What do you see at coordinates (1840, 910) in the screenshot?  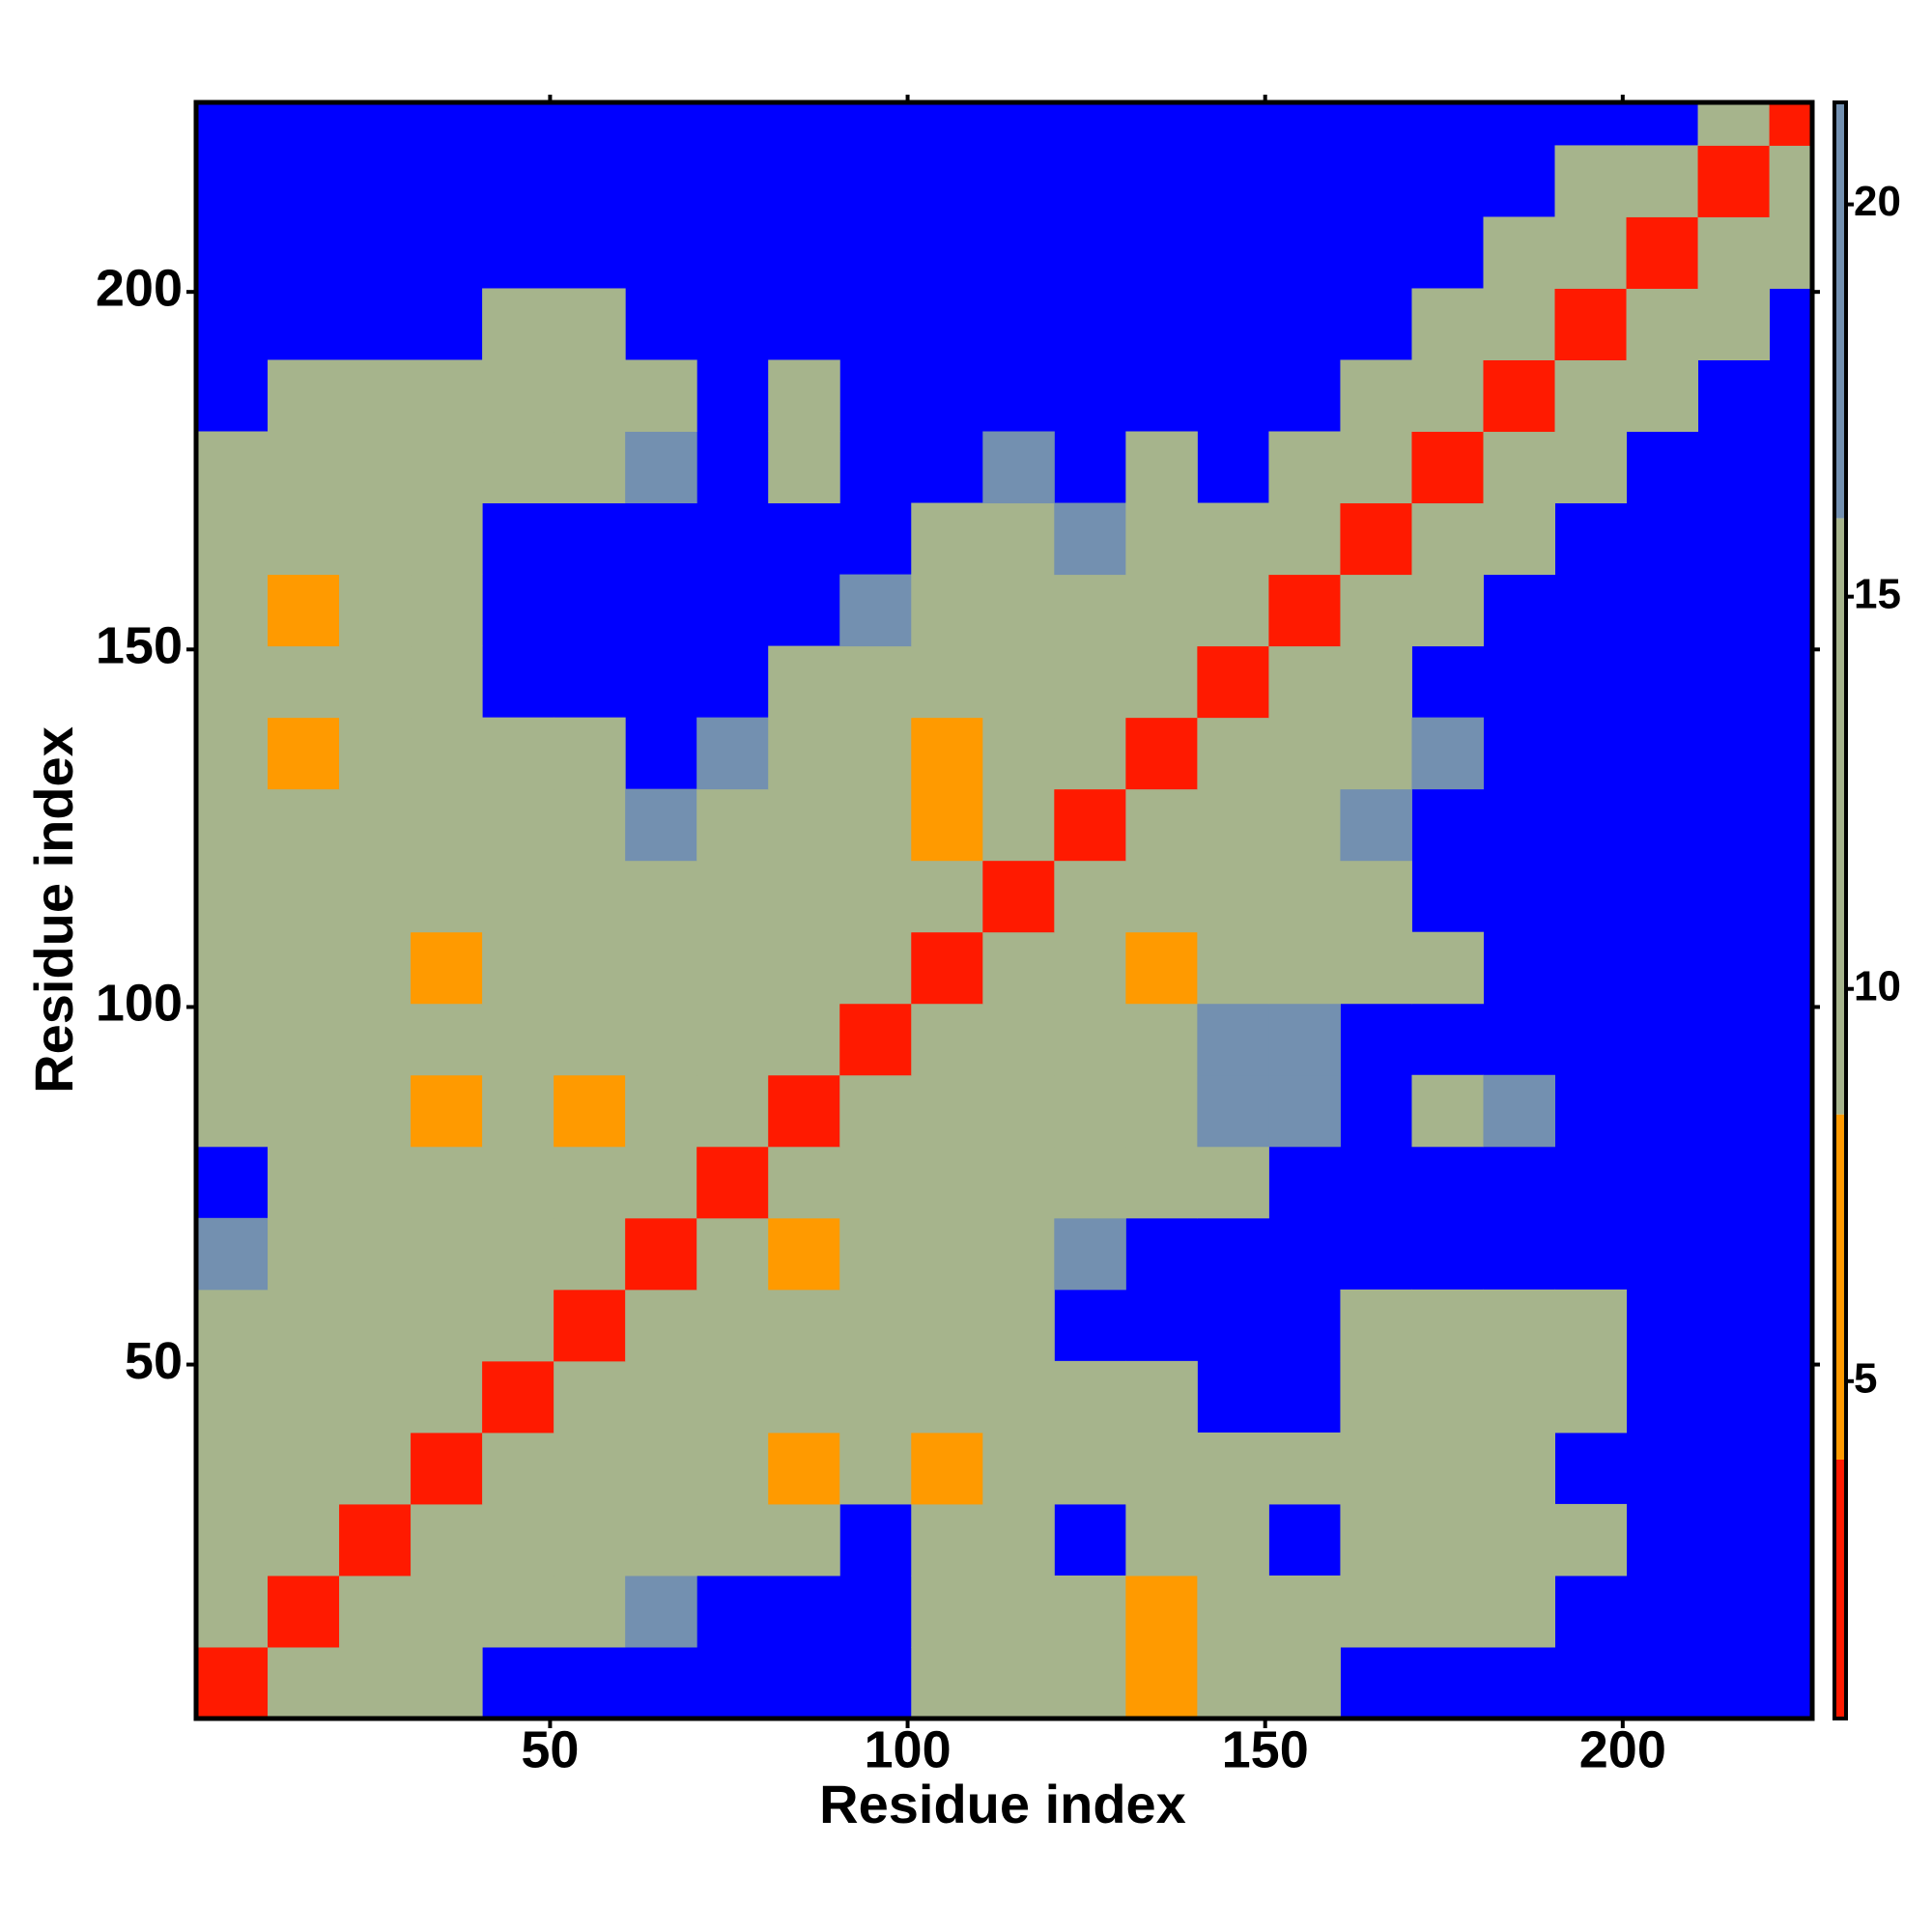 I see `colorbar-frame` at bounding box center [1840, 910].